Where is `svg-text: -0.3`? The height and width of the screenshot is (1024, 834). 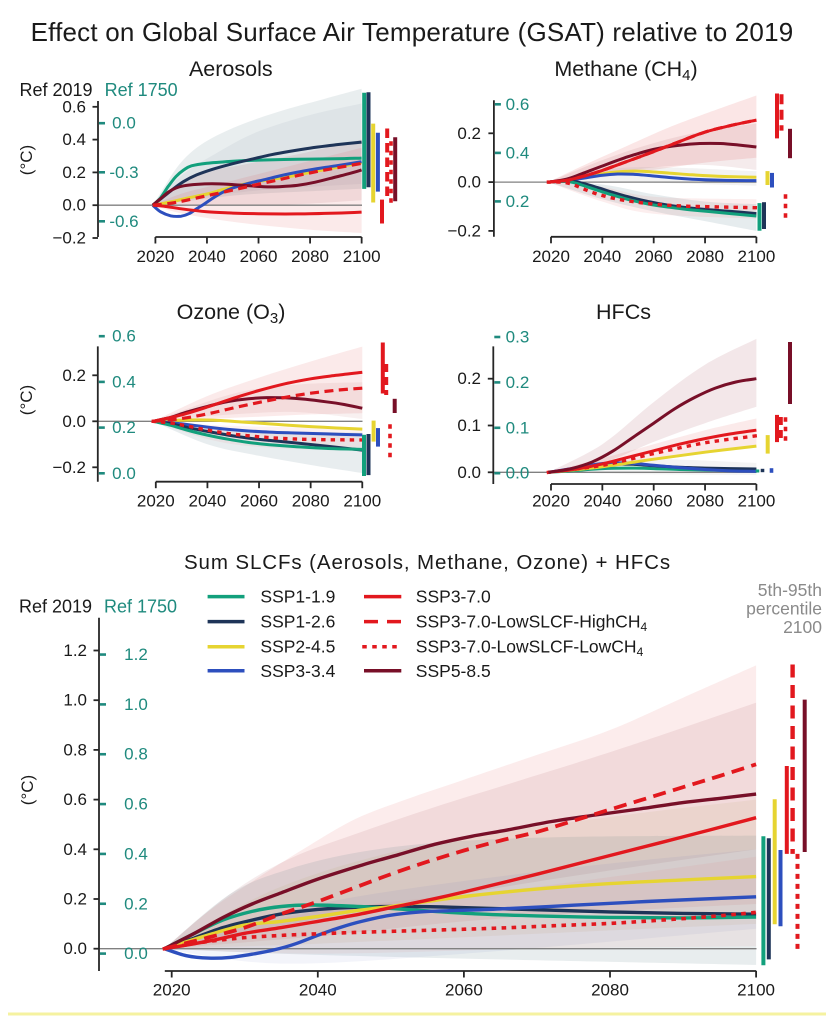 svg-text: -0.3 is located at coordinates (123, 172).